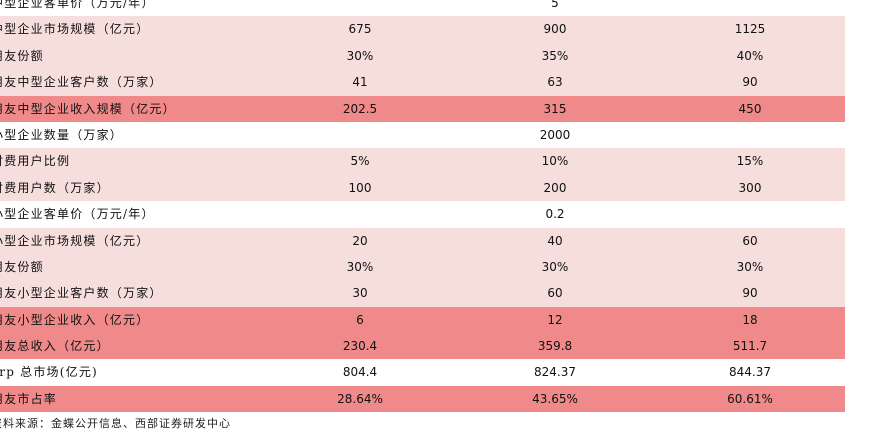  What do you see at coordinates (750, 108) in the screenshot?
I see `row-value: 450` at bounding box center [750, 108].